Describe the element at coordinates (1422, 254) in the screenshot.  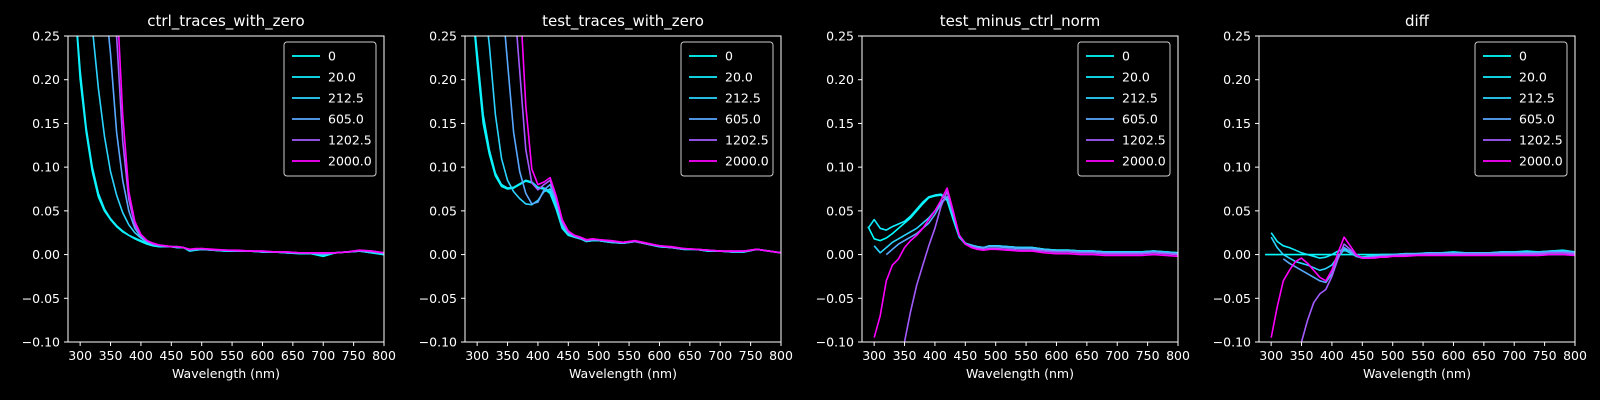
I see `series-line-212.5` at that location.